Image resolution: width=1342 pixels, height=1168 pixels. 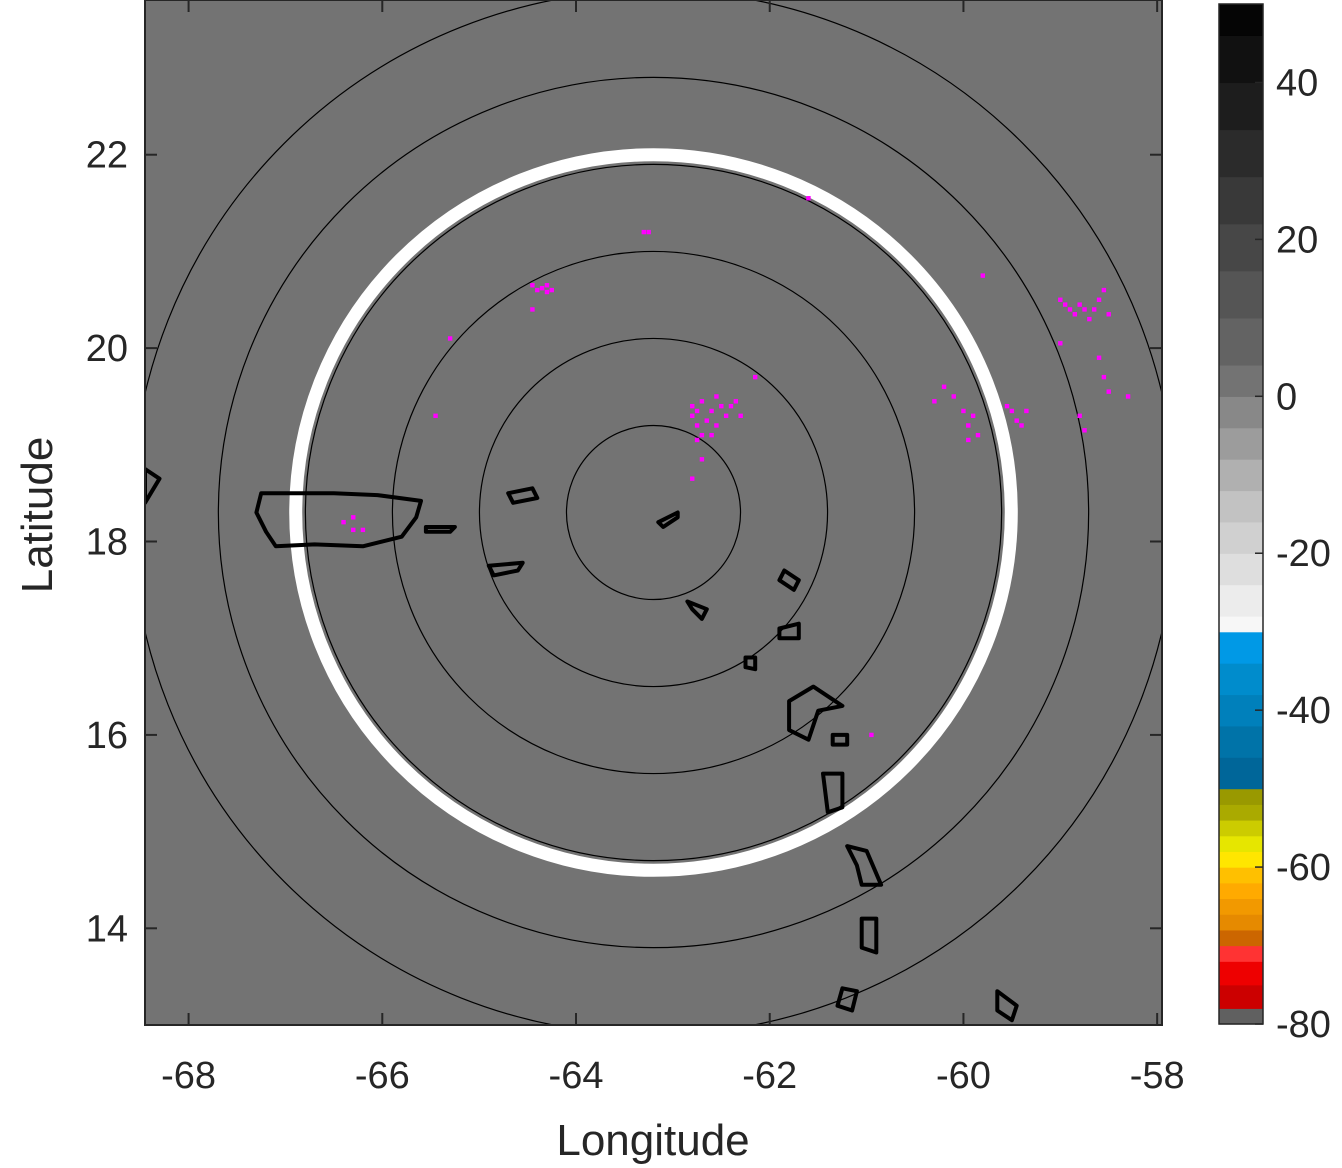 What do you see at coordinates (864, 865) in the screenshot?
I see `island-martinique` at bounding box center [864, 865].